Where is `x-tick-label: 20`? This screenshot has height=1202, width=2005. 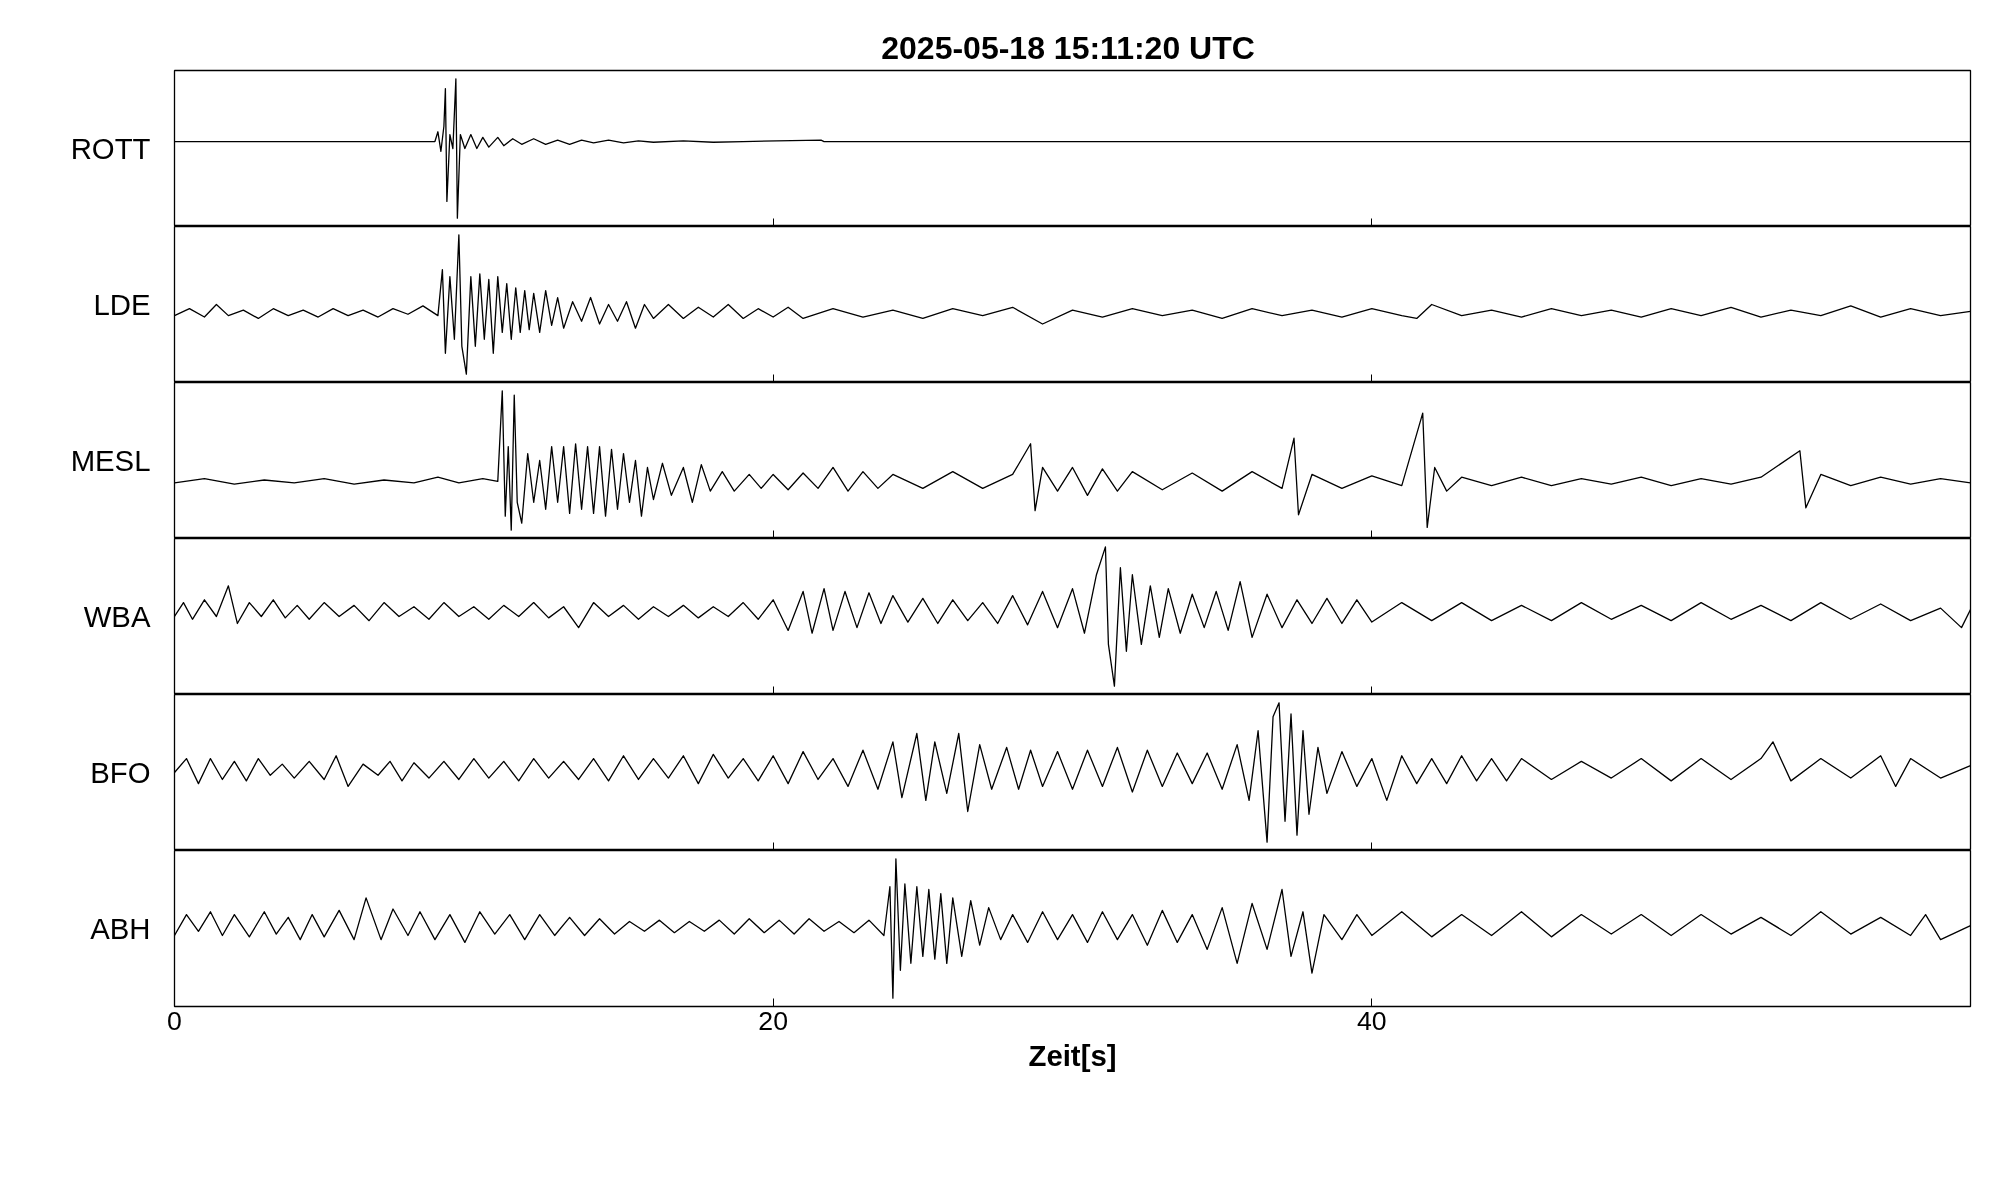
x-tick-label: 20 is located at coordinates (773, 1020).